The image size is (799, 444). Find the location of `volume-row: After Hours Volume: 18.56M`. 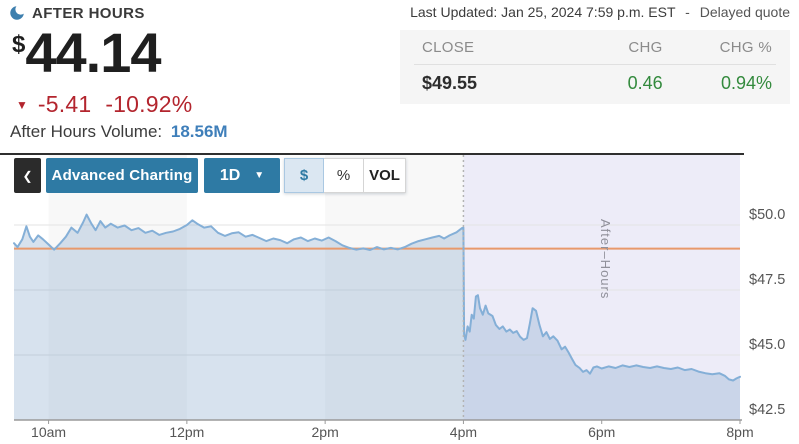

volume-row: After Hours Volume: 18.56M is located at coordinates (119, 132).